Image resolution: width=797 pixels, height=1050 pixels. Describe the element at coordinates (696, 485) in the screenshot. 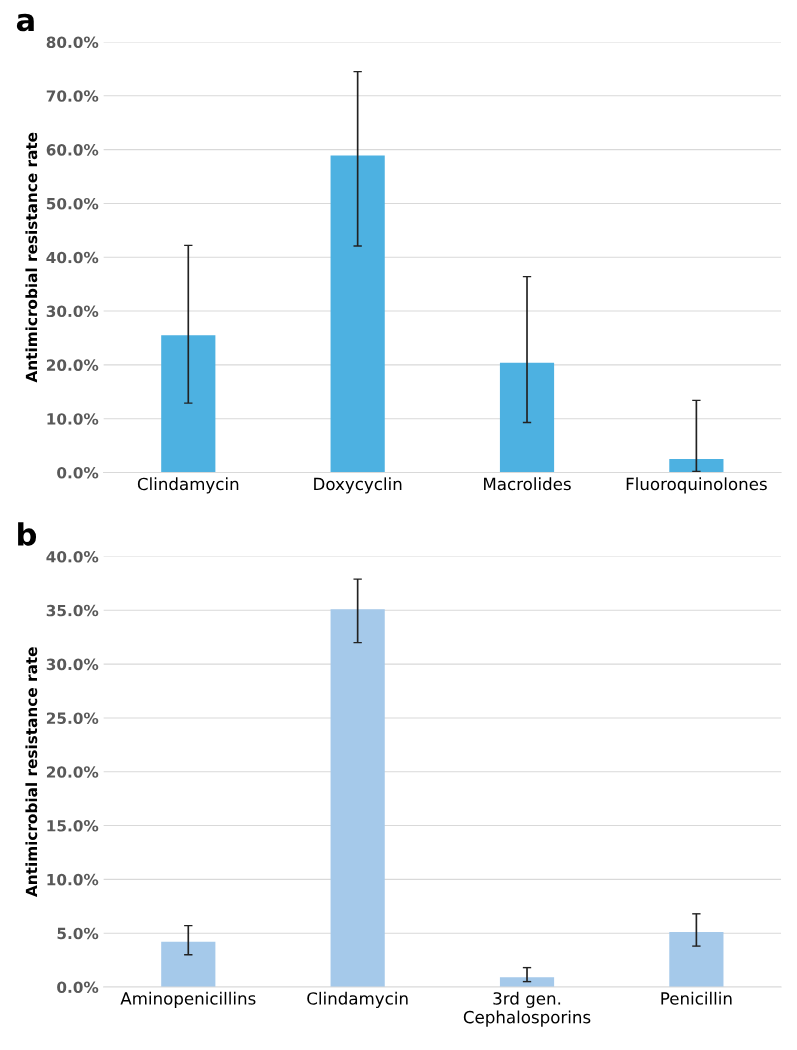

I see `x-tick-label: Fluoroquinolones` at that location.